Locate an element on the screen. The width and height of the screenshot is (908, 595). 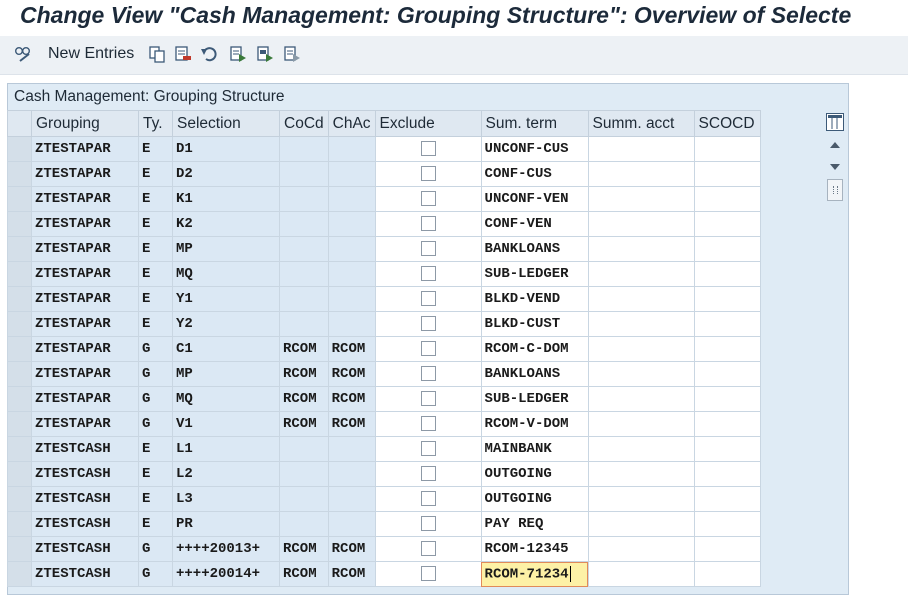
table-row: ZTESTAPAR E K1 UNCONF-VEN is located at coordinates (384, 199).